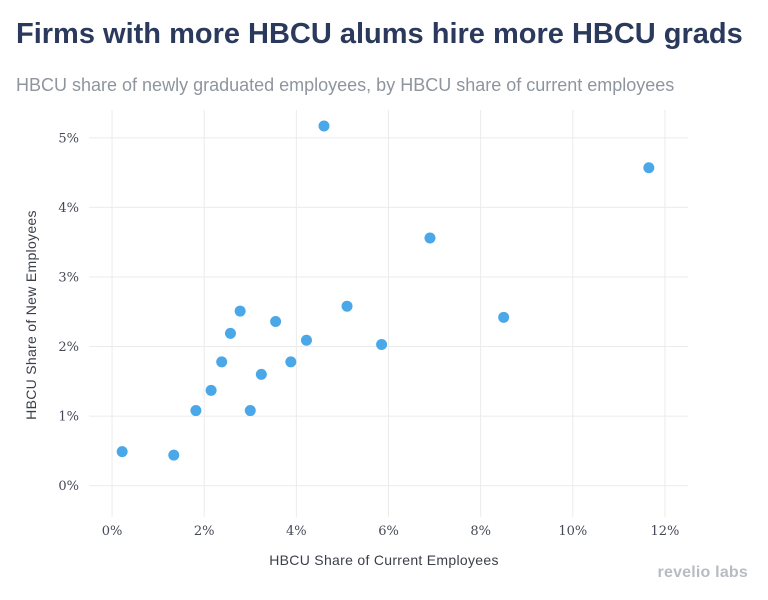 The image size is (768, 600). I want to click on y-tick-label: 3%, so click(68, 277).